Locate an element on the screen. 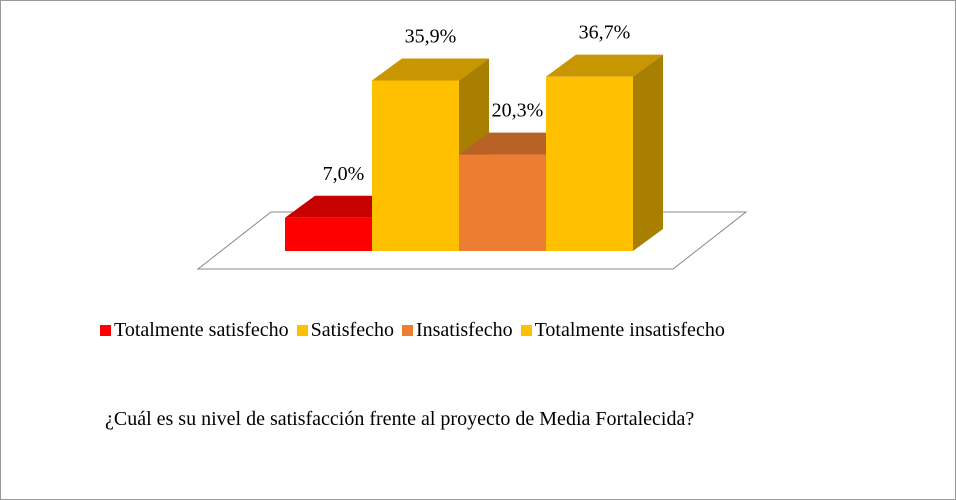 The width and height of the screenshot is (956, 500). data-label: 36,7% is located at coordinates (605, 33).